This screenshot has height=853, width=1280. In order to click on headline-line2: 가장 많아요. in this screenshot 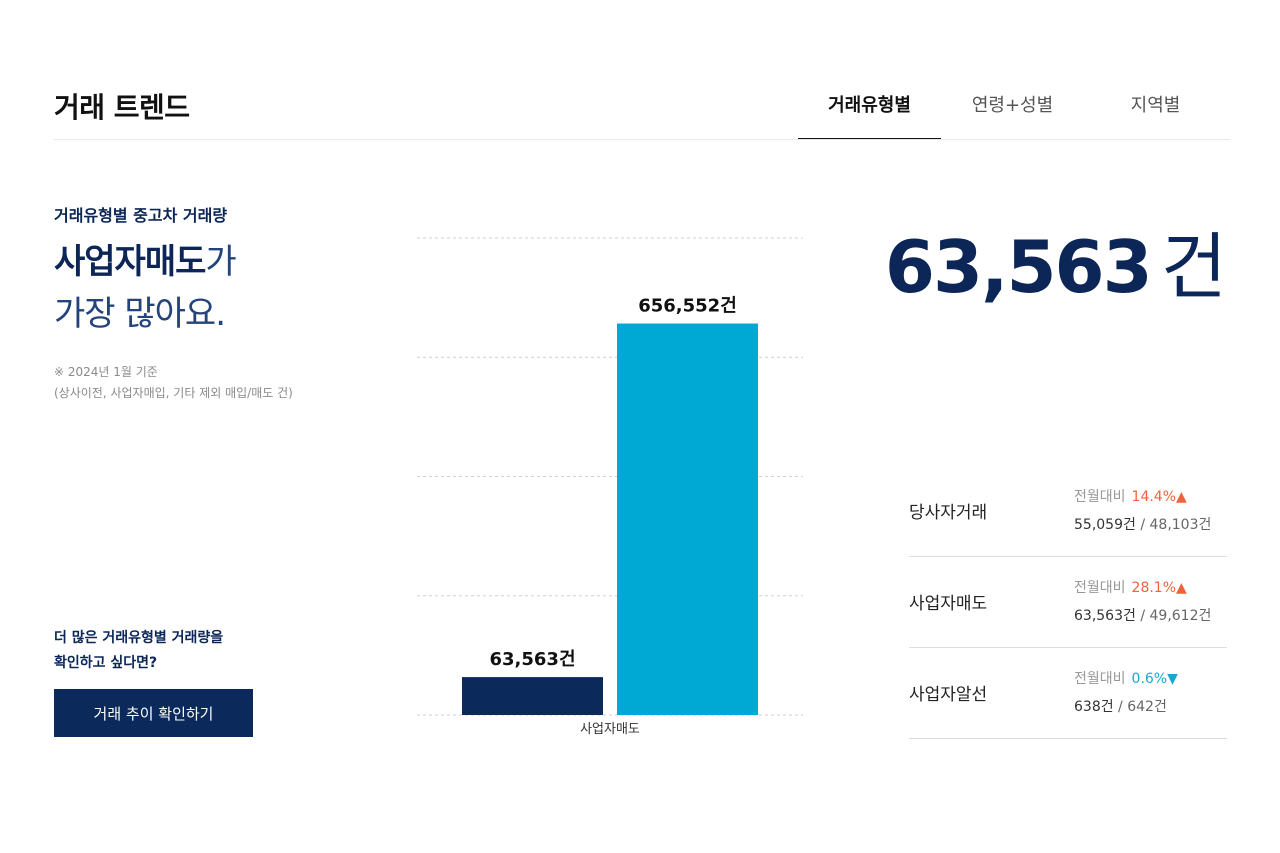, I will do `click(140, 314)`.